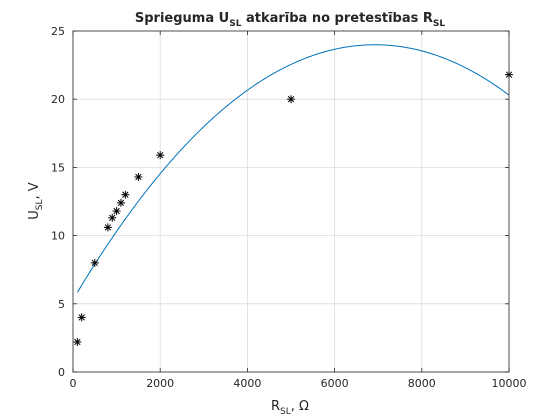 This screenshot has width=560, height=420. Describe the element at coordinates (34, 215) in the screenshot. I see `y-axis-label-main: U` at that location.